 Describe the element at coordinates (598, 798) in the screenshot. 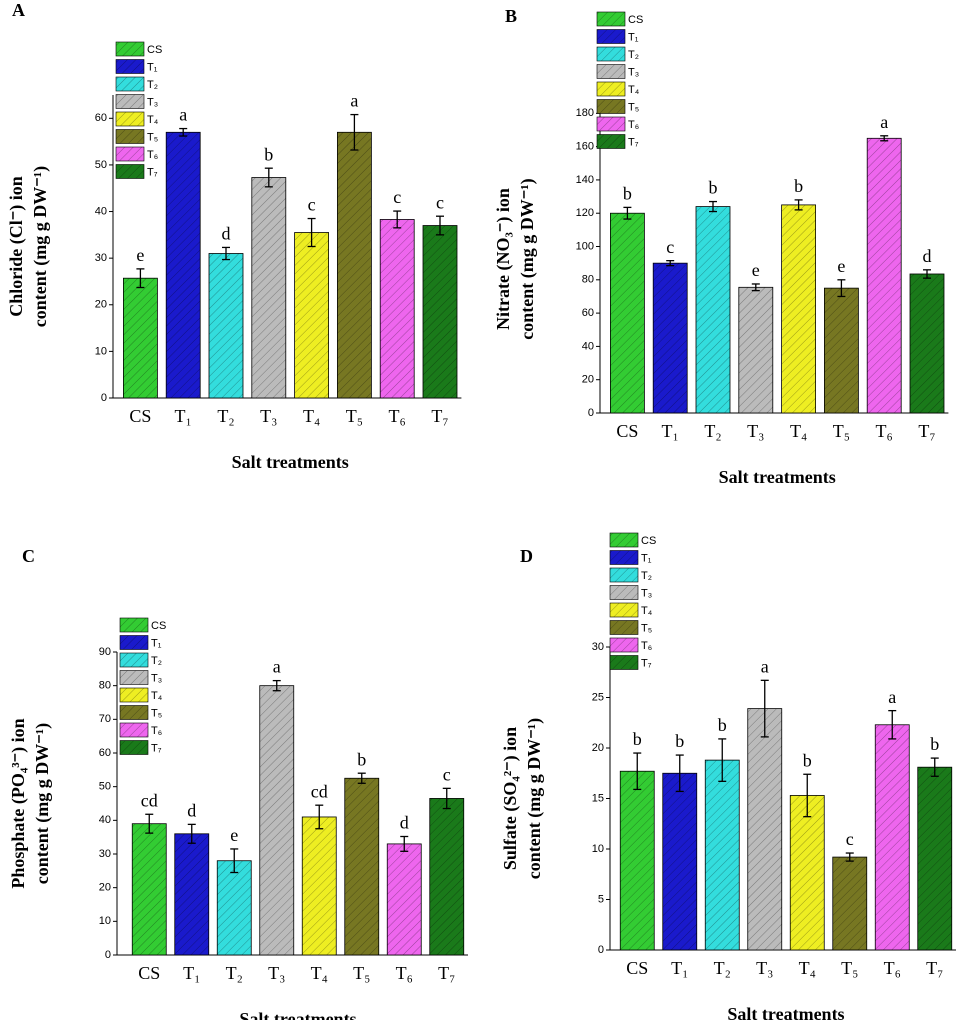

I see `y-tick-label: 15` at that location.